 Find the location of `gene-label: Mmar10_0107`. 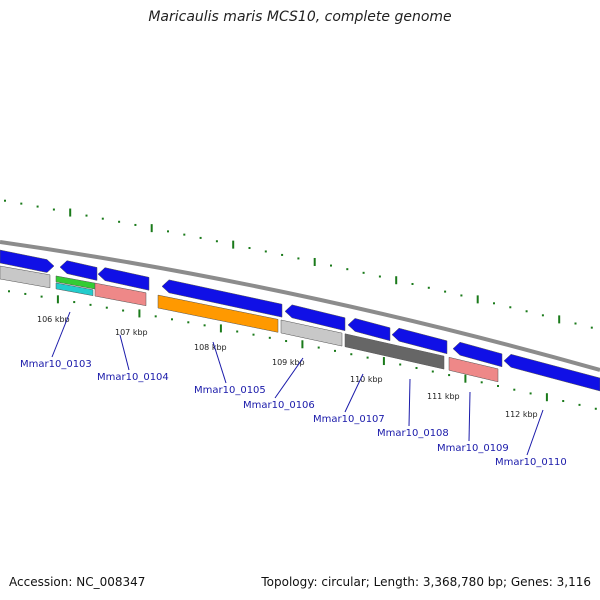

gene-label: Mmar10_0107 is located at coordinates (349, 419).